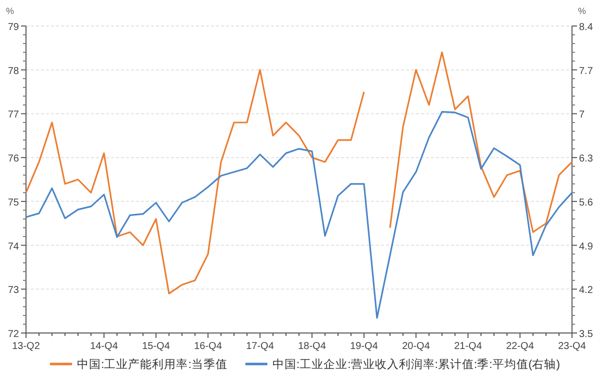  Describe the element at coordinates (416, 346) in the screenshot. I see `x-tick-label: 20-Q4` at that location.